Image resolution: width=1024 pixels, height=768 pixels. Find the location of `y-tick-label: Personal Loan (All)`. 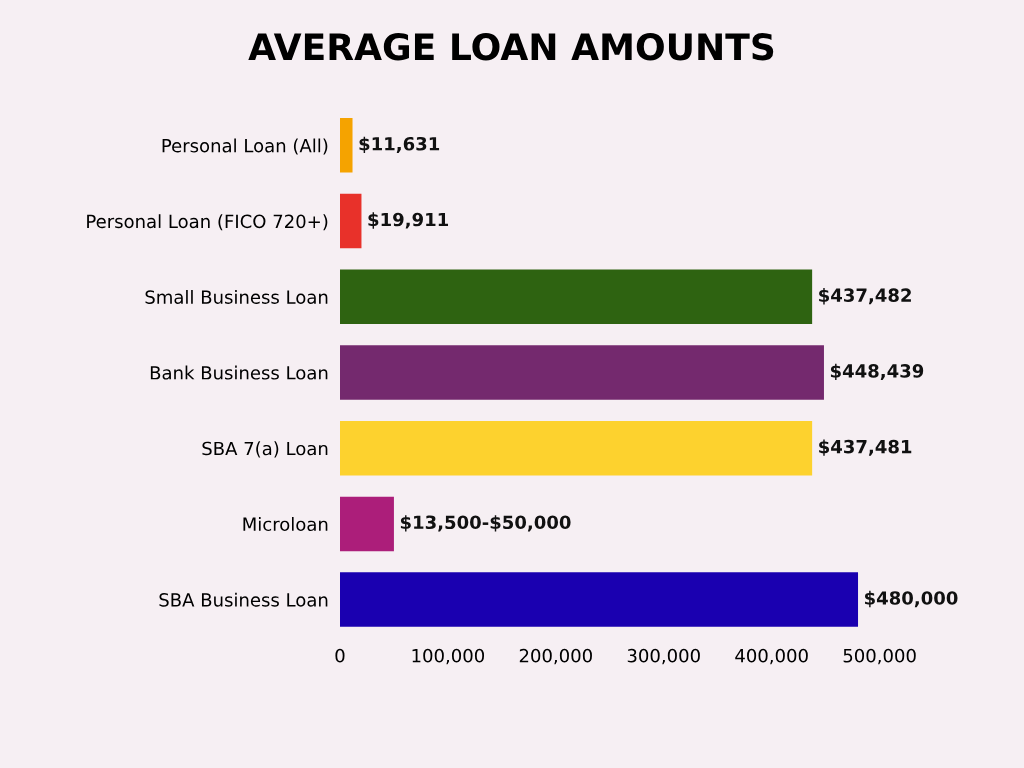

y-tick-label: Personal Loan (All) is located at coordinates (245, 146).